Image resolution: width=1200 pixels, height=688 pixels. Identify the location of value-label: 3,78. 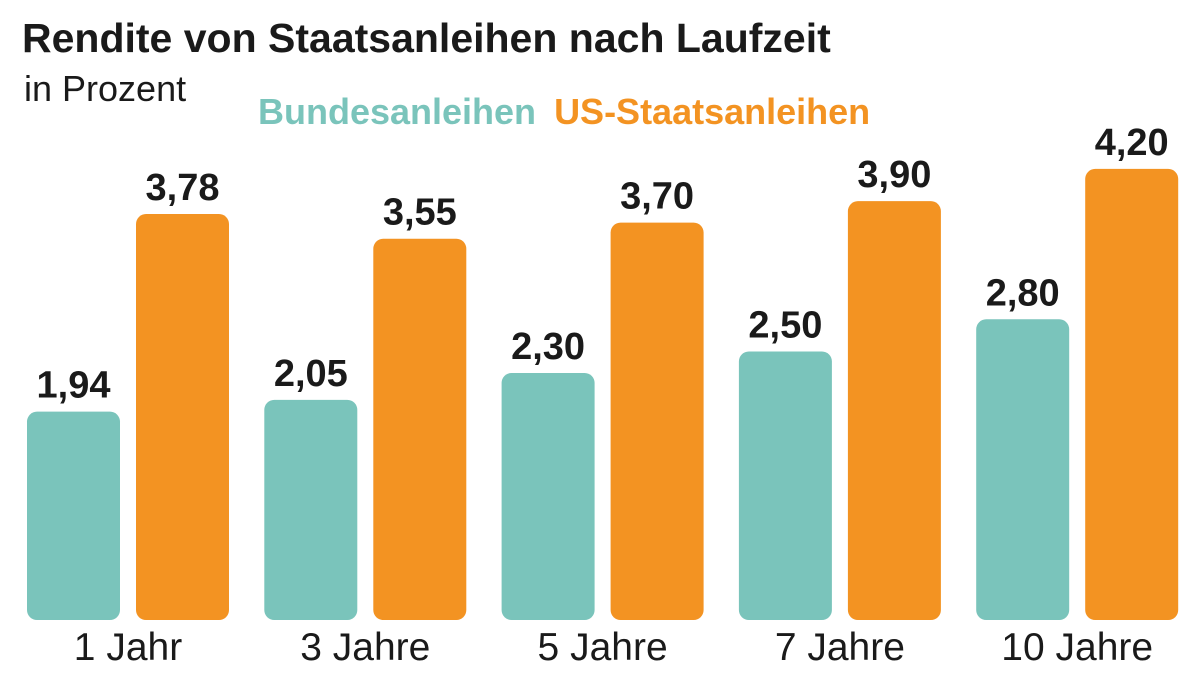
(183, 188).